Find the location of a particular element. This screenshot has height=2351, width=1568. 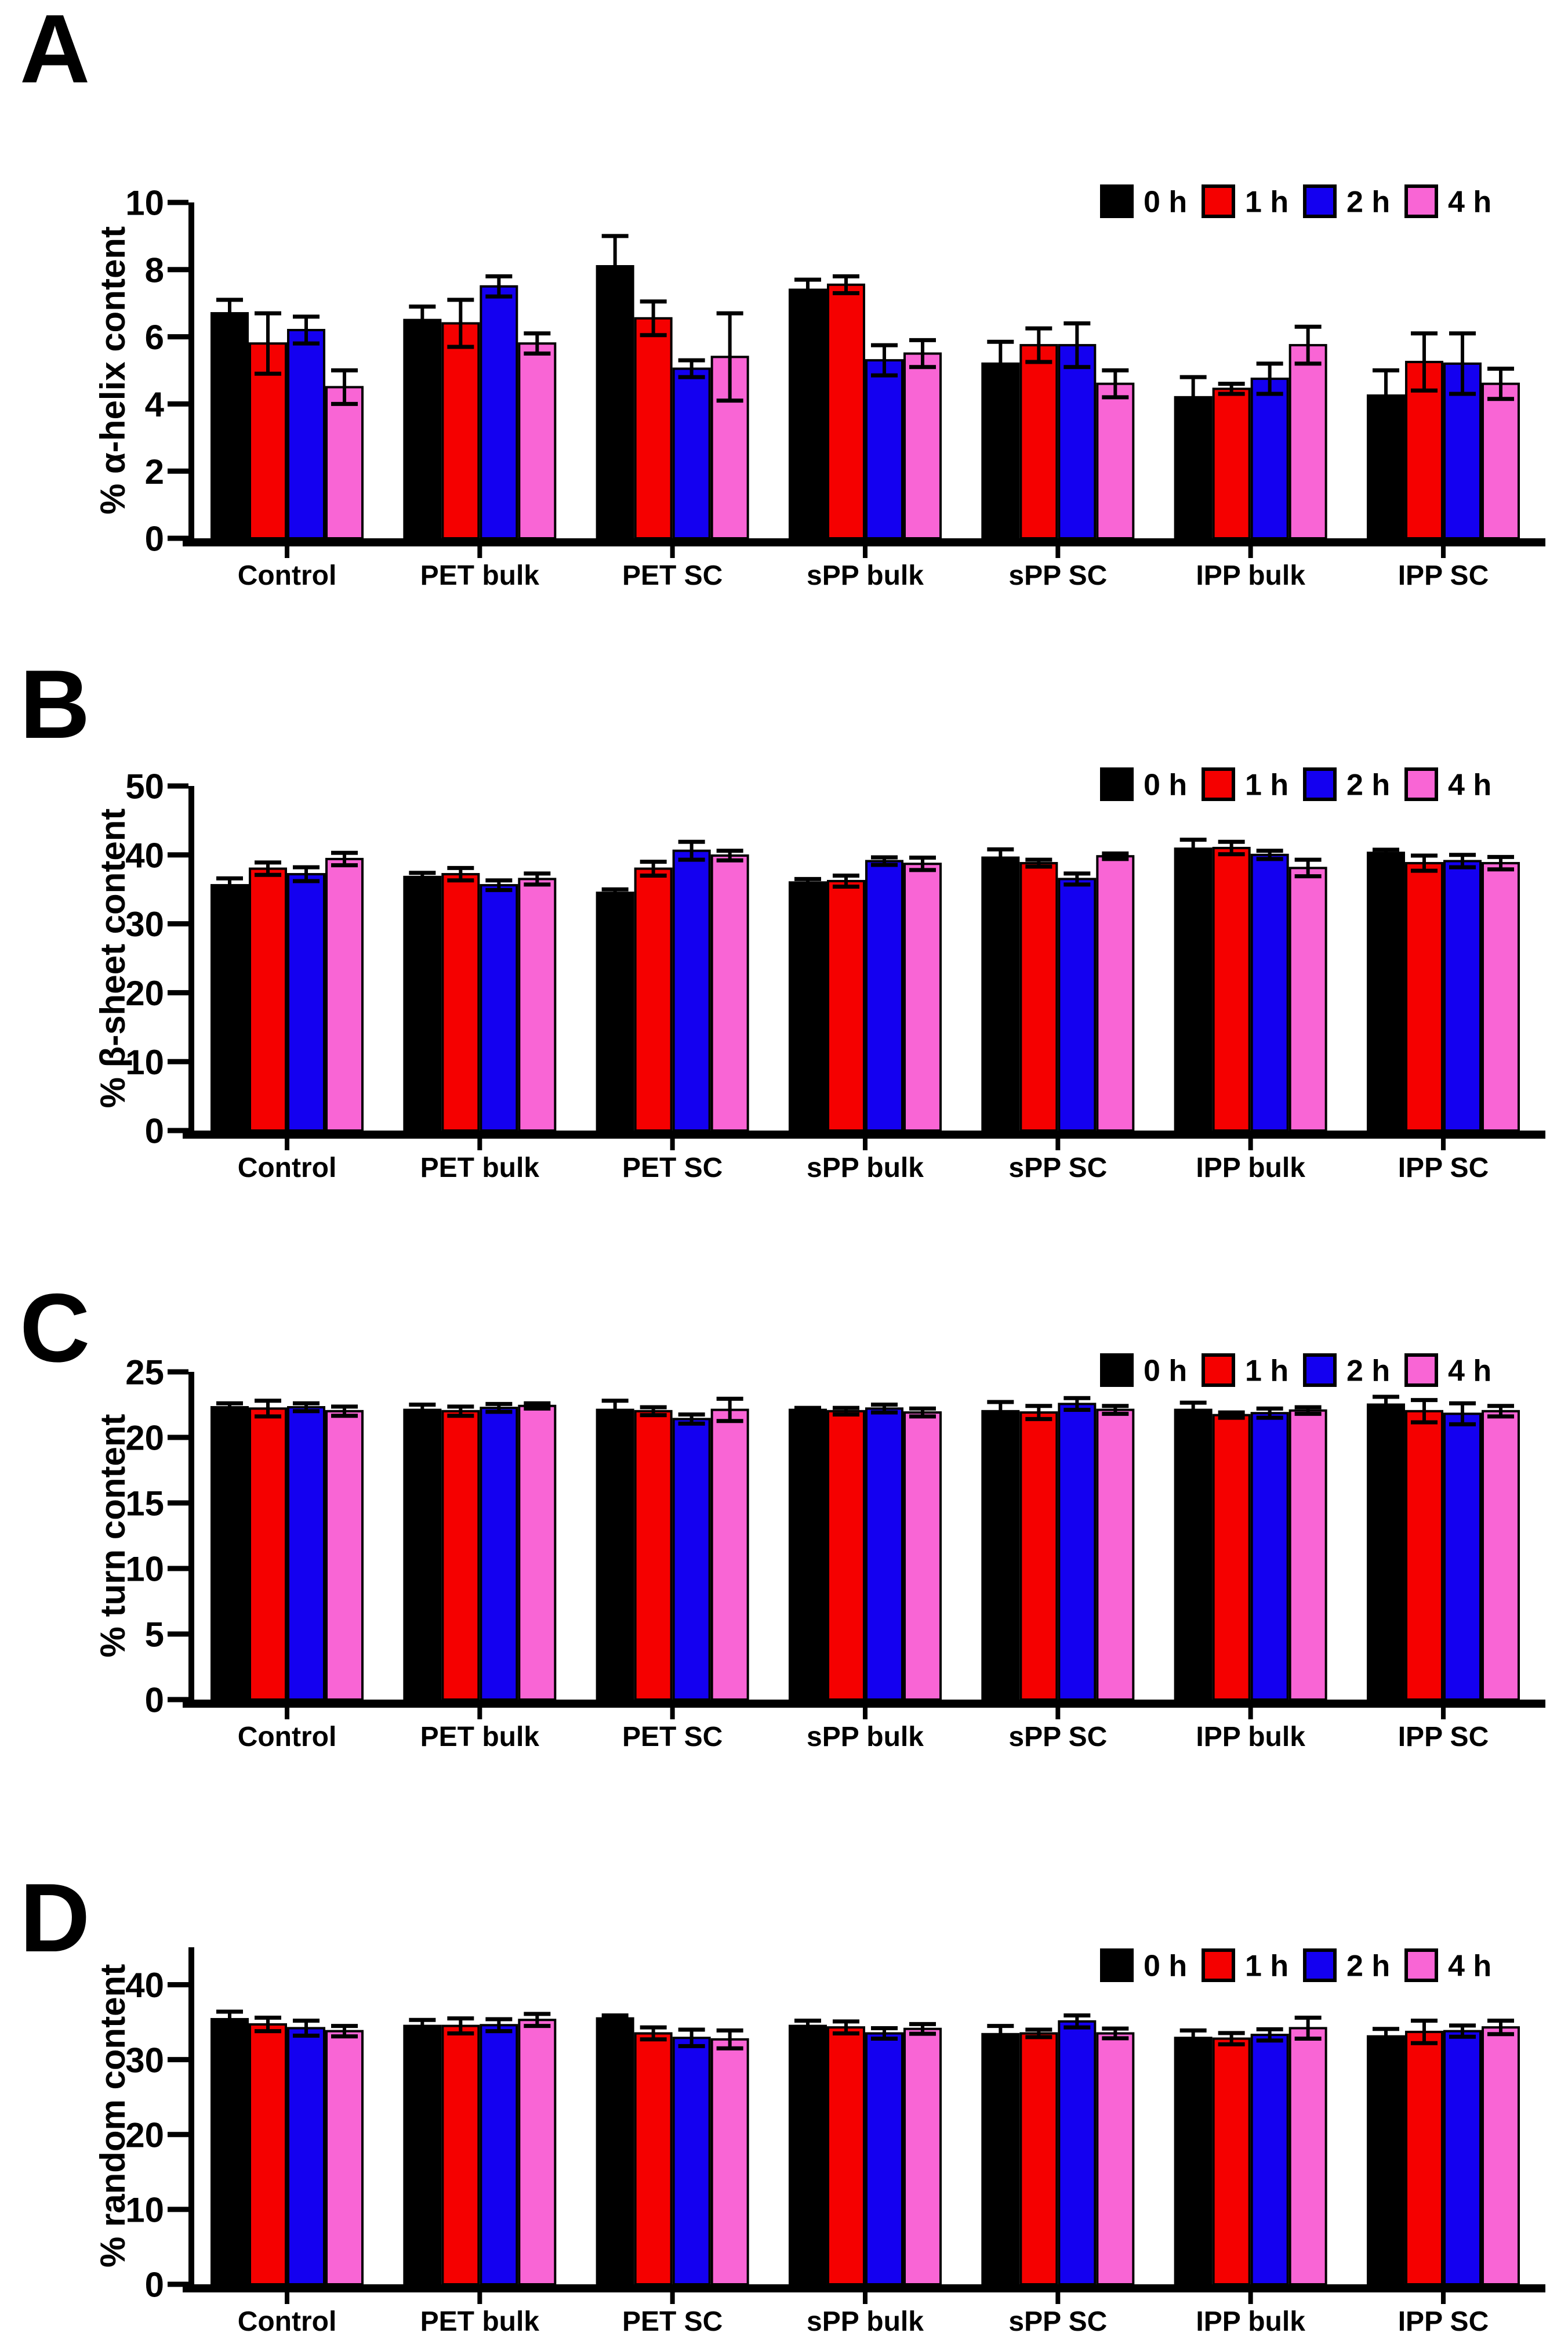

y-tick-label: 6 is located at coordinates (154, 338).